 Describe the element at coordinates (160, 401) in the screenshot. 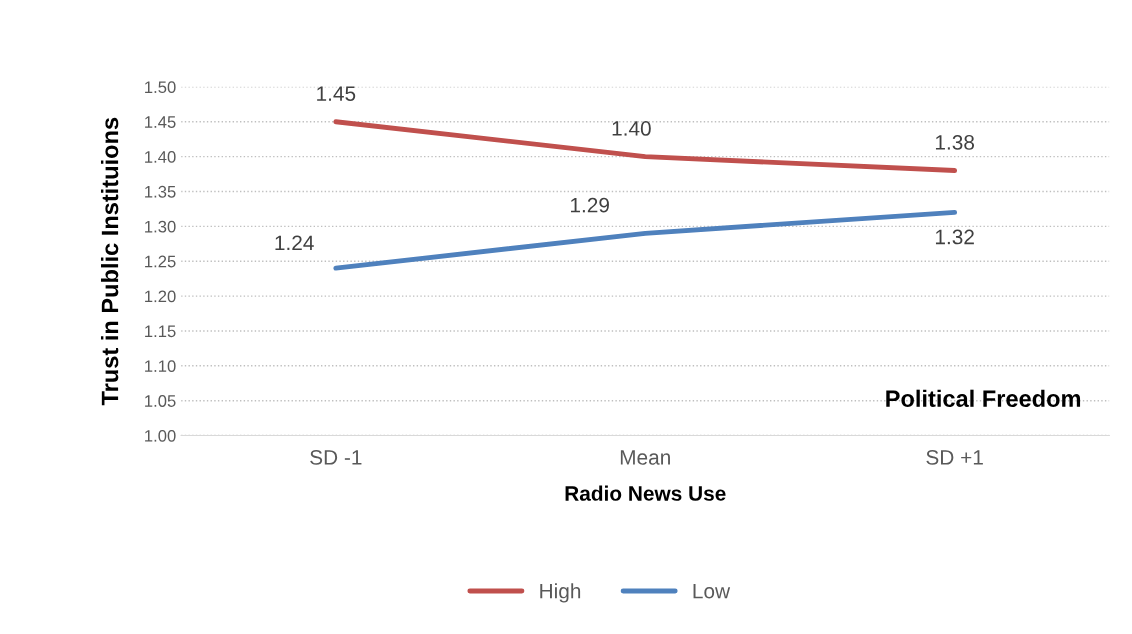

I see `y-tick-label: 1.05` at that location.